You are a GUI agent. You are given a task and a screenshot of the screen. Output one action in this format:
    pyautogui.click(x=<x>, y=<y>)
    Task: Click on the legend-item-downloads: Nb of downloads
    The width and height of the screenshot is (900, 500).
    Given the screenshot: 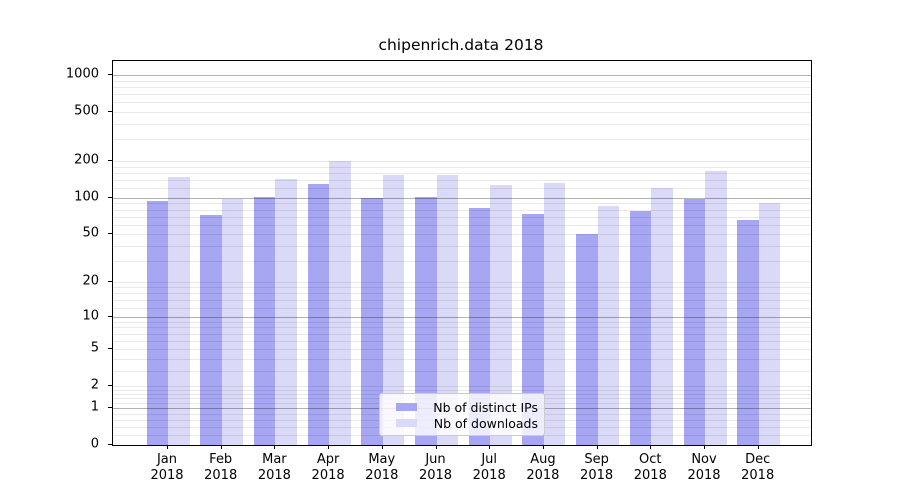 What is the action you would take?
    pyautogui.click(x=467, y=423)
    